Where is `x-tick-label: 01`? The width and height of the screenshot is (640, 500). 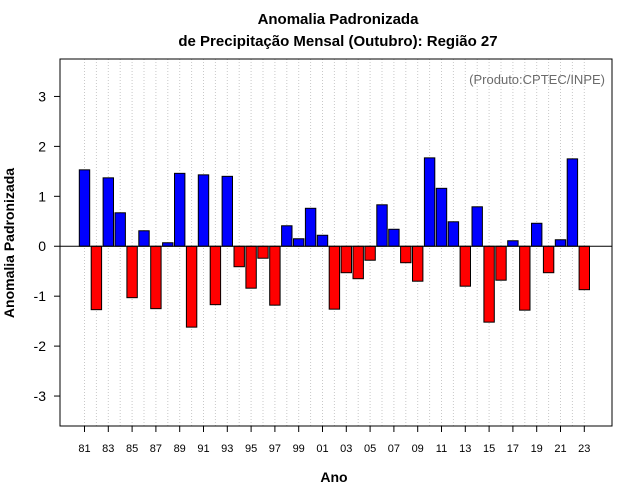
x-tick-label: 01 is located at coordinates (322, 449).